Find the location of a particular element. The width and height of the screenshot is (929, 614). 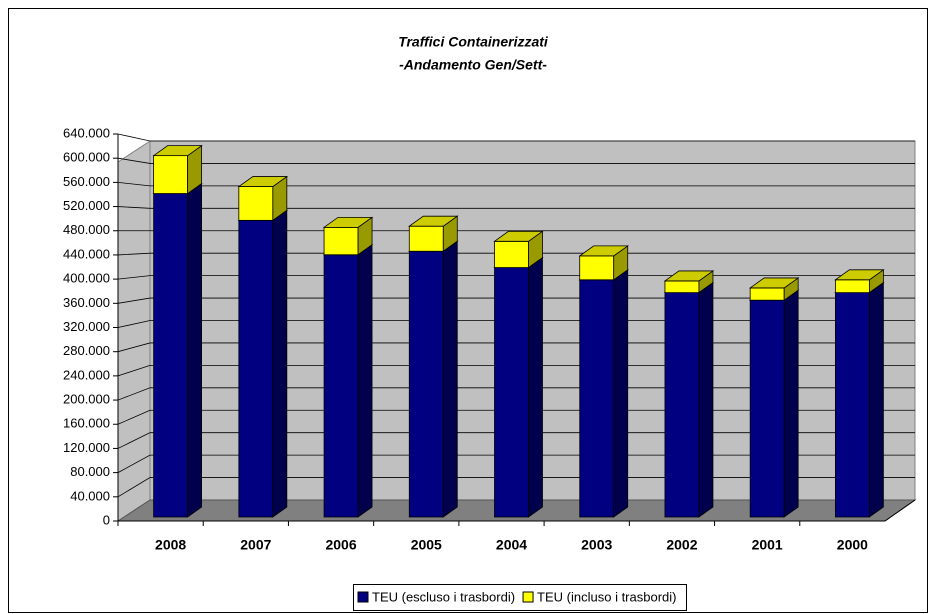

x-tick-label: 2002 is located at coordinates (681, 545).